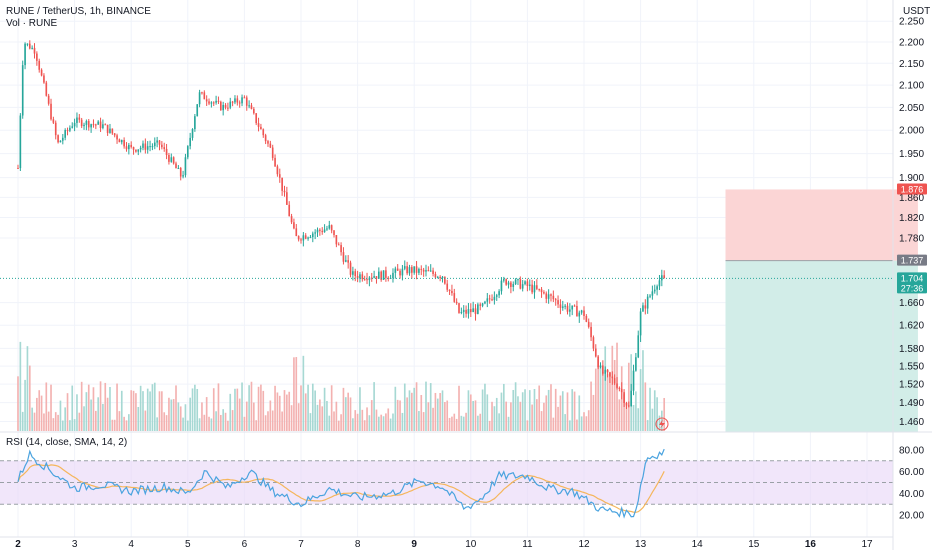 The height and width of the screenshot is (555, 932). I want to click on long-position-tool, so click(821, 310).